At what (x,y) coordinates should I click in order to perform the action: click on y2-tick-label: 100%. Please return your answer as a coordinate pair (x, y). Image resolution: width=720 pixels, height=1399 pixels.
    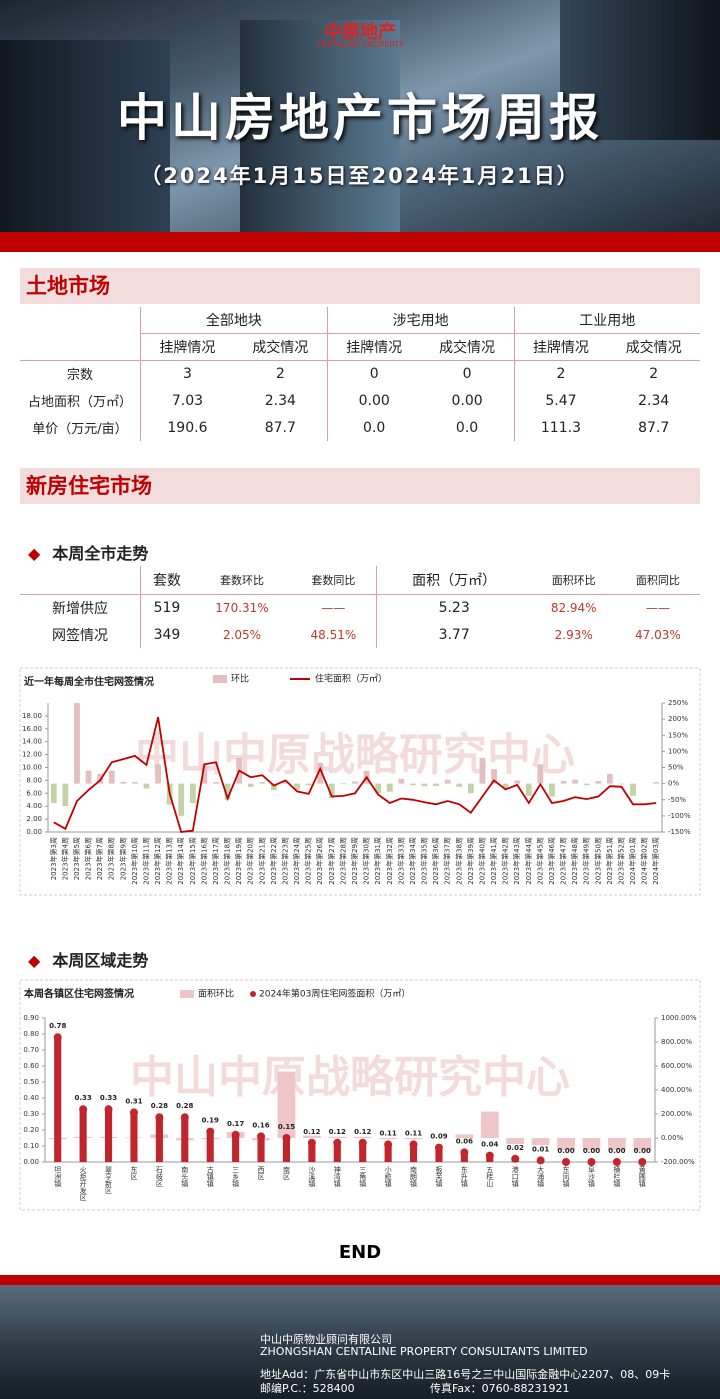
    Looking at the image, I should click on (678, 751).